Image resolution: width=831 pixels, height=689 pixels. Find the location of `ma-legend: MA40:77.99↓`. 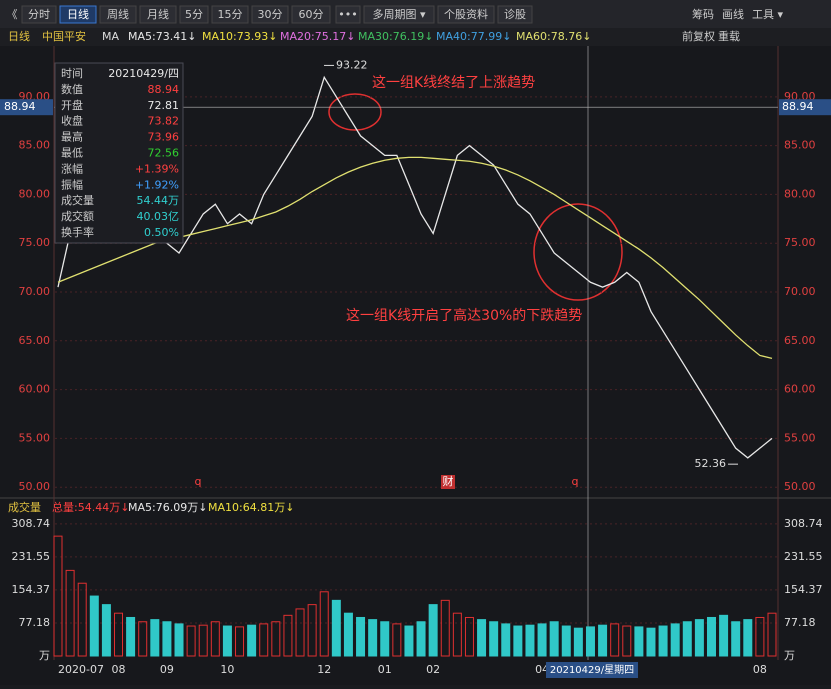

ma-legend: MA40:77.99↓ is located at coordinates (473, 36).